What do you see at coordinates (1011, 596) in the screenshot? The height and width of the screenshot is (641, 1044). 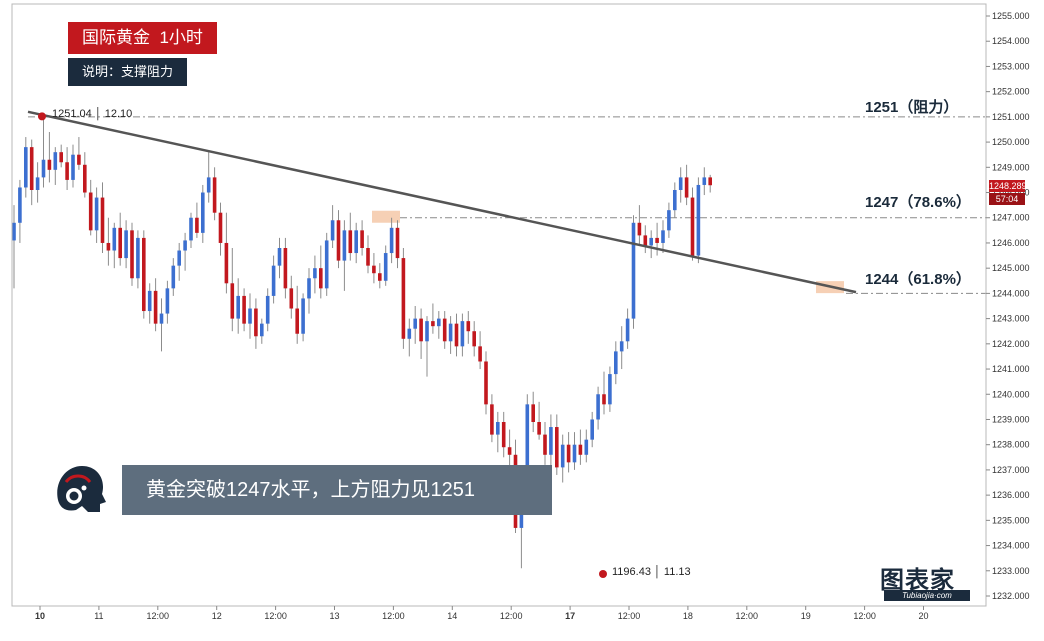 I see `y-tick-label: 1232.000` at bounding box center [1011, 596].